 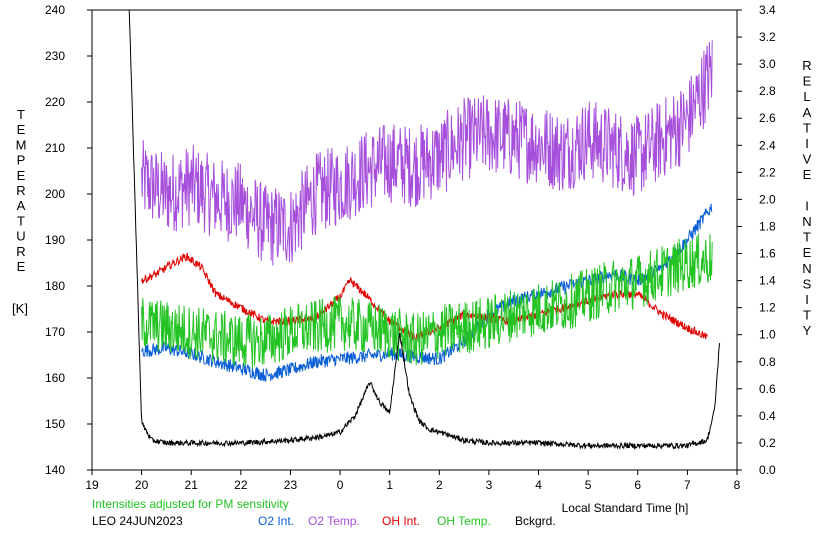 I want to click on y-left-unit: [K], so click(x=20, y=308).